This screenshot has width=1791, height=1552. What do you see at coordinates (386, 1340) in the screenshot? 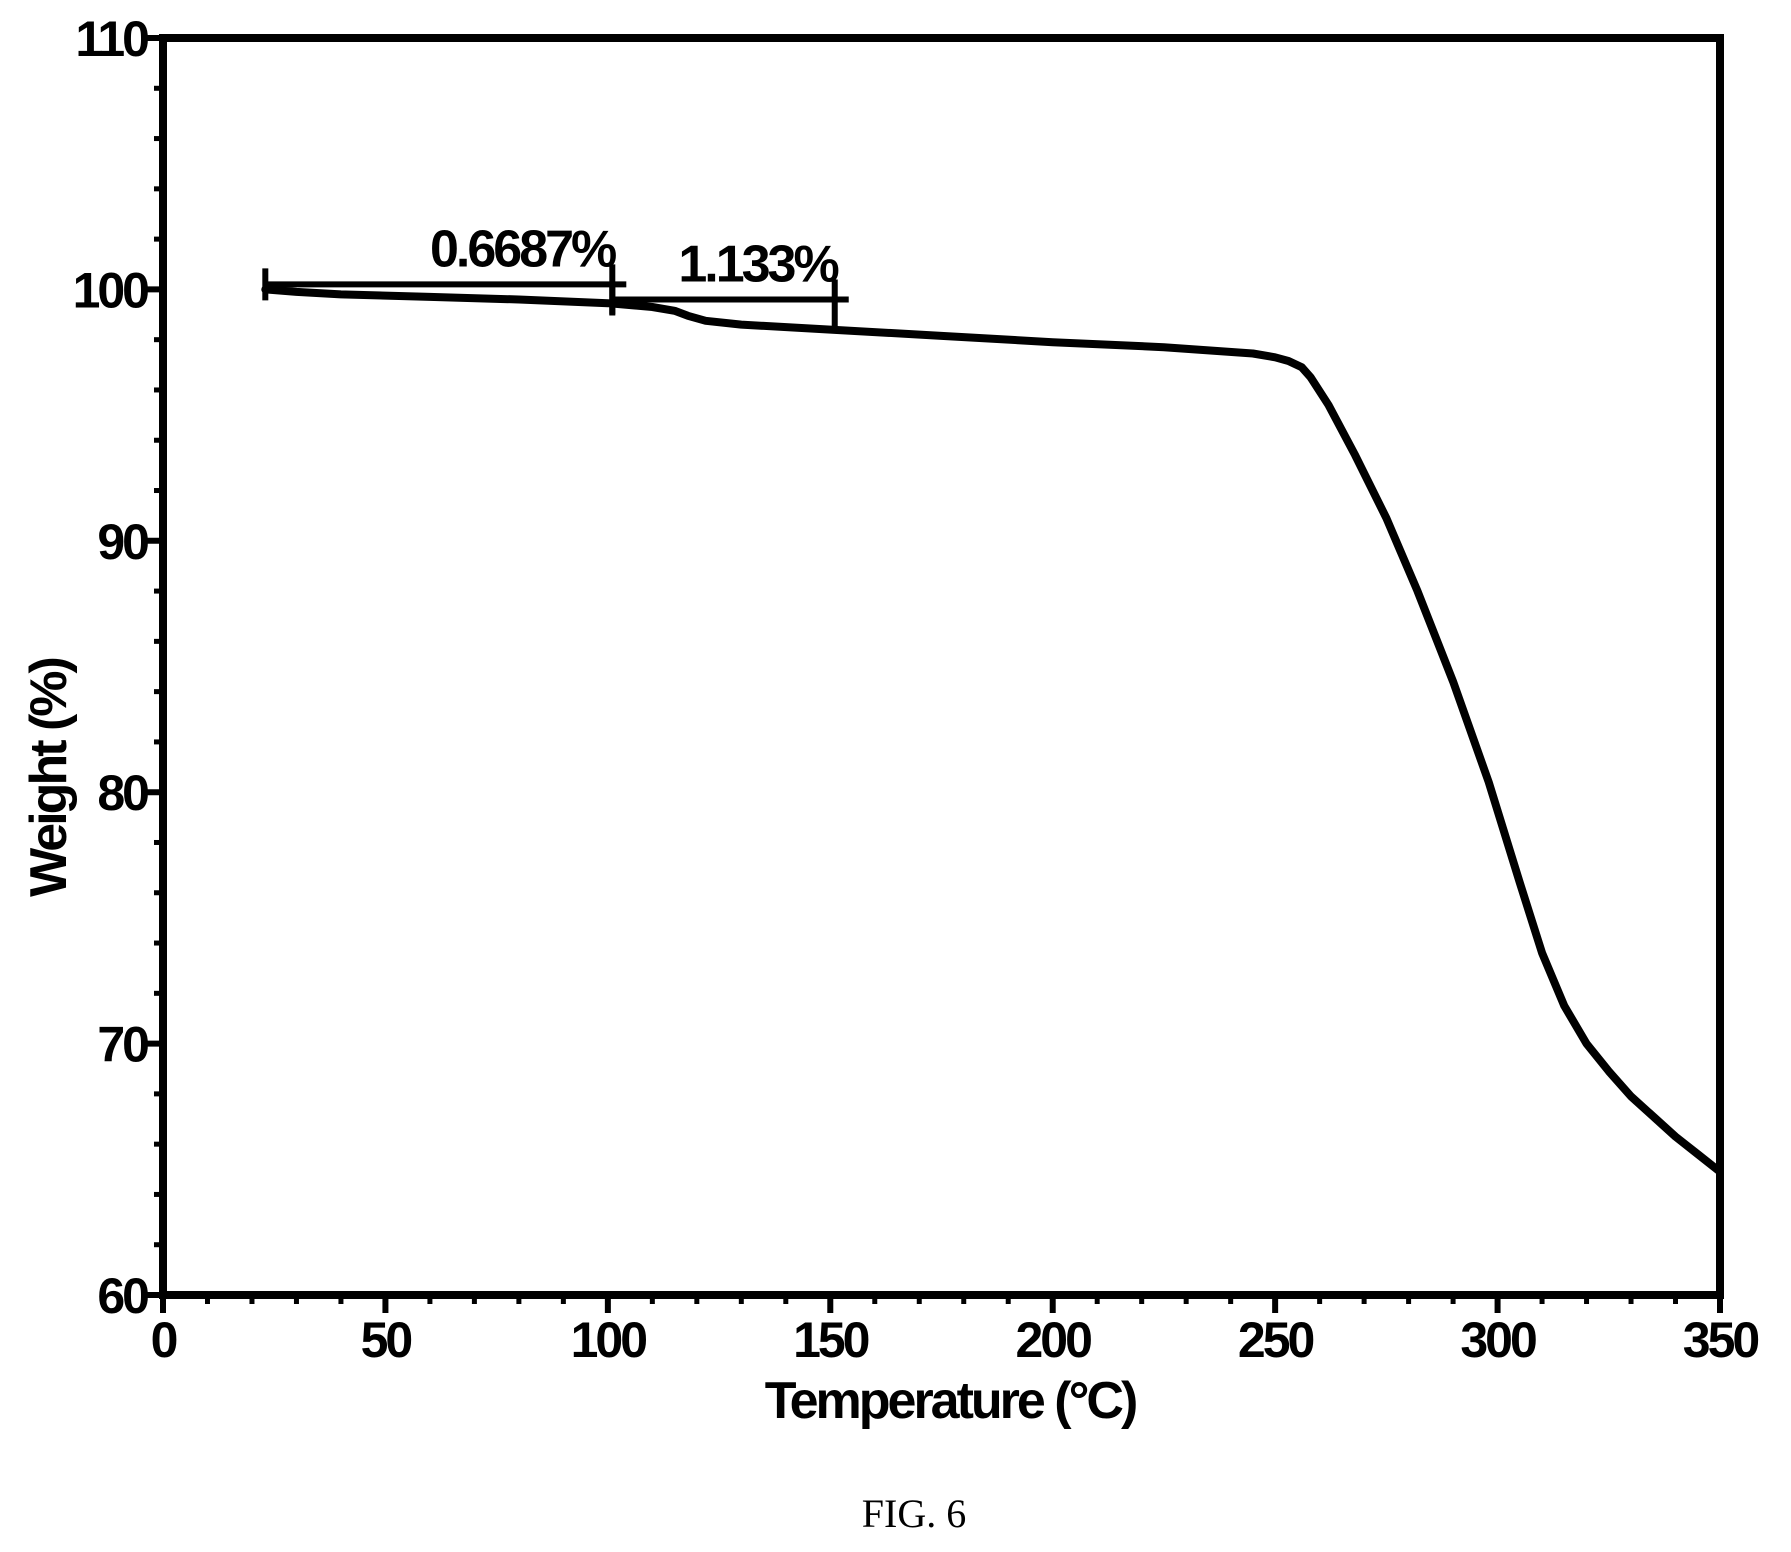
I see `x-tick-label: 50` at bounding box center [386, 1340].